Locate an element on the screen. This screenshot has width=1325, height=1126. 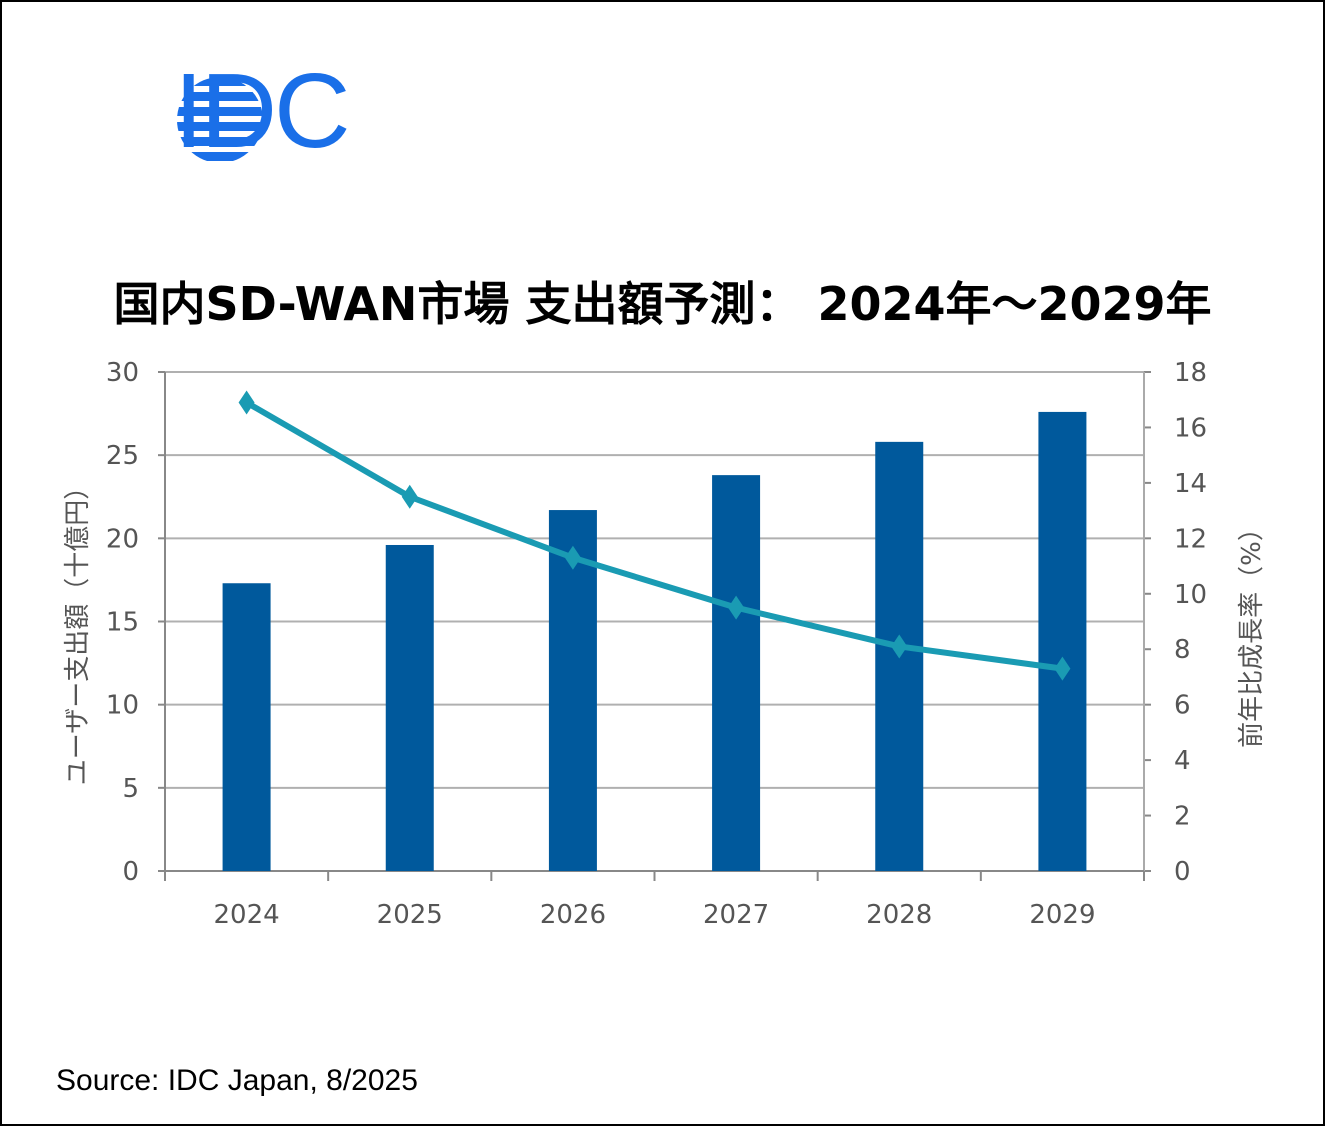
y2-tick-label: 6 is located at coordinates (1182, 706).